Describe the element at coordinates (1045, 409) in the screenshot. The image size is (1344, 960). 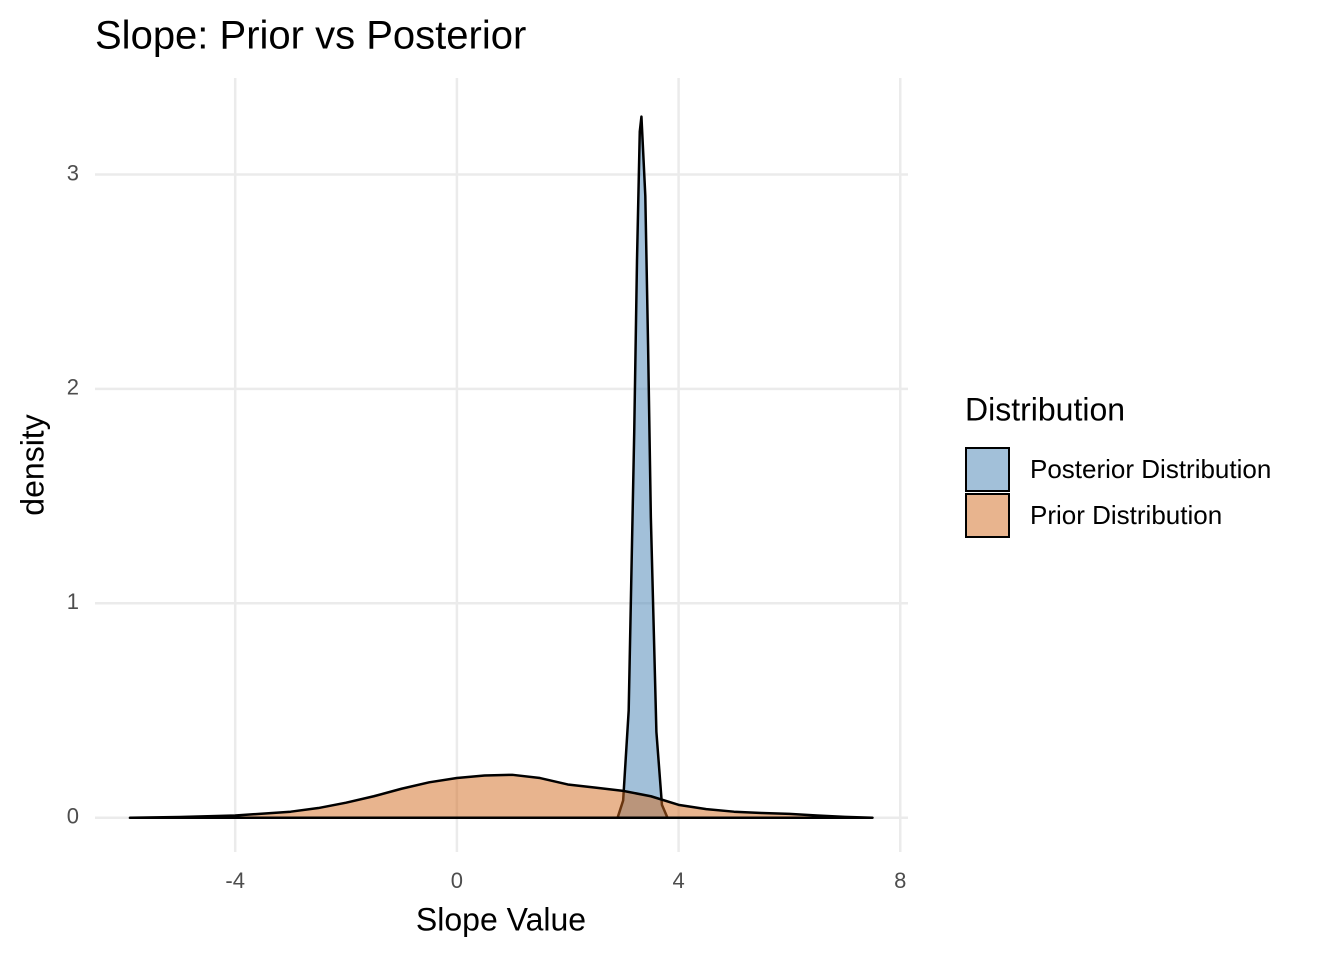
I see `legend-title: Distribution` at that location.